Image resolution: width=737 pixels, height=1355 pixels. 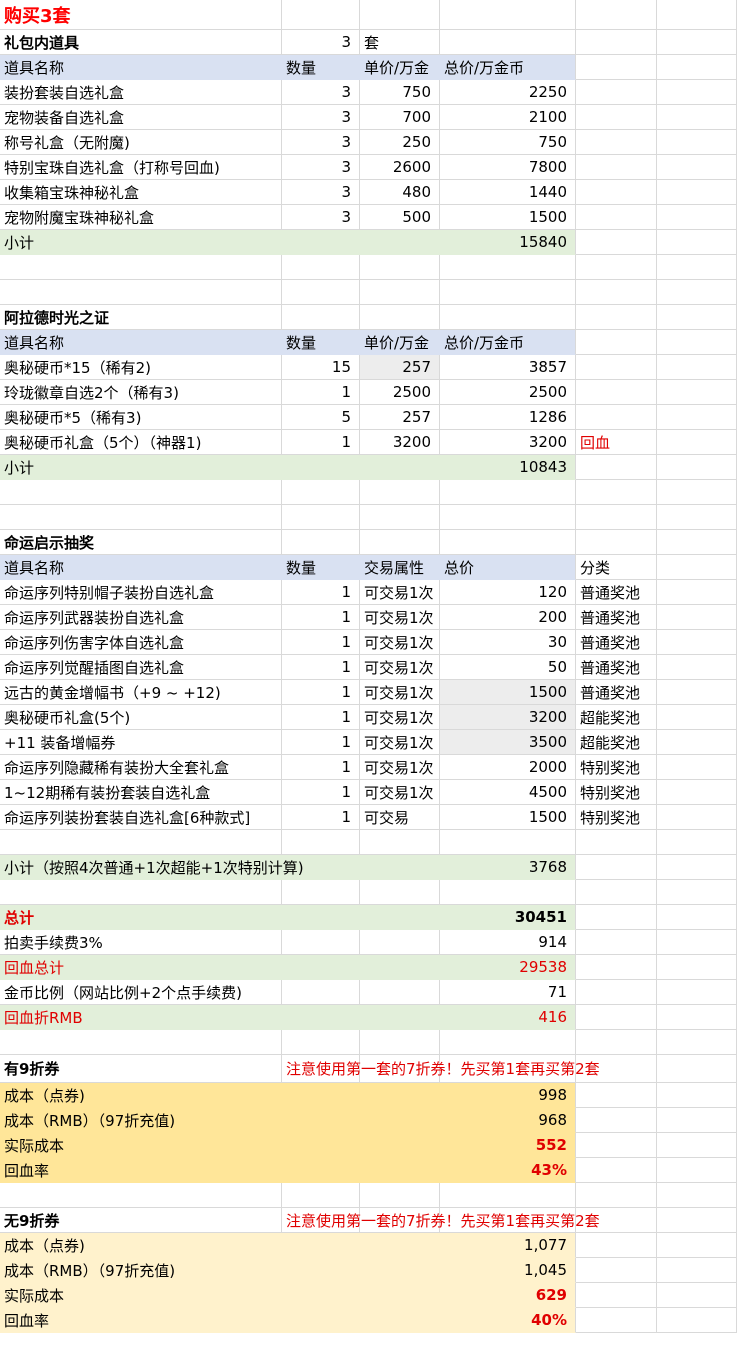 What do you see at coordinates (508, 1120) in the screenshot?
I see `cell: 968` at bounding box center [508, 1120].